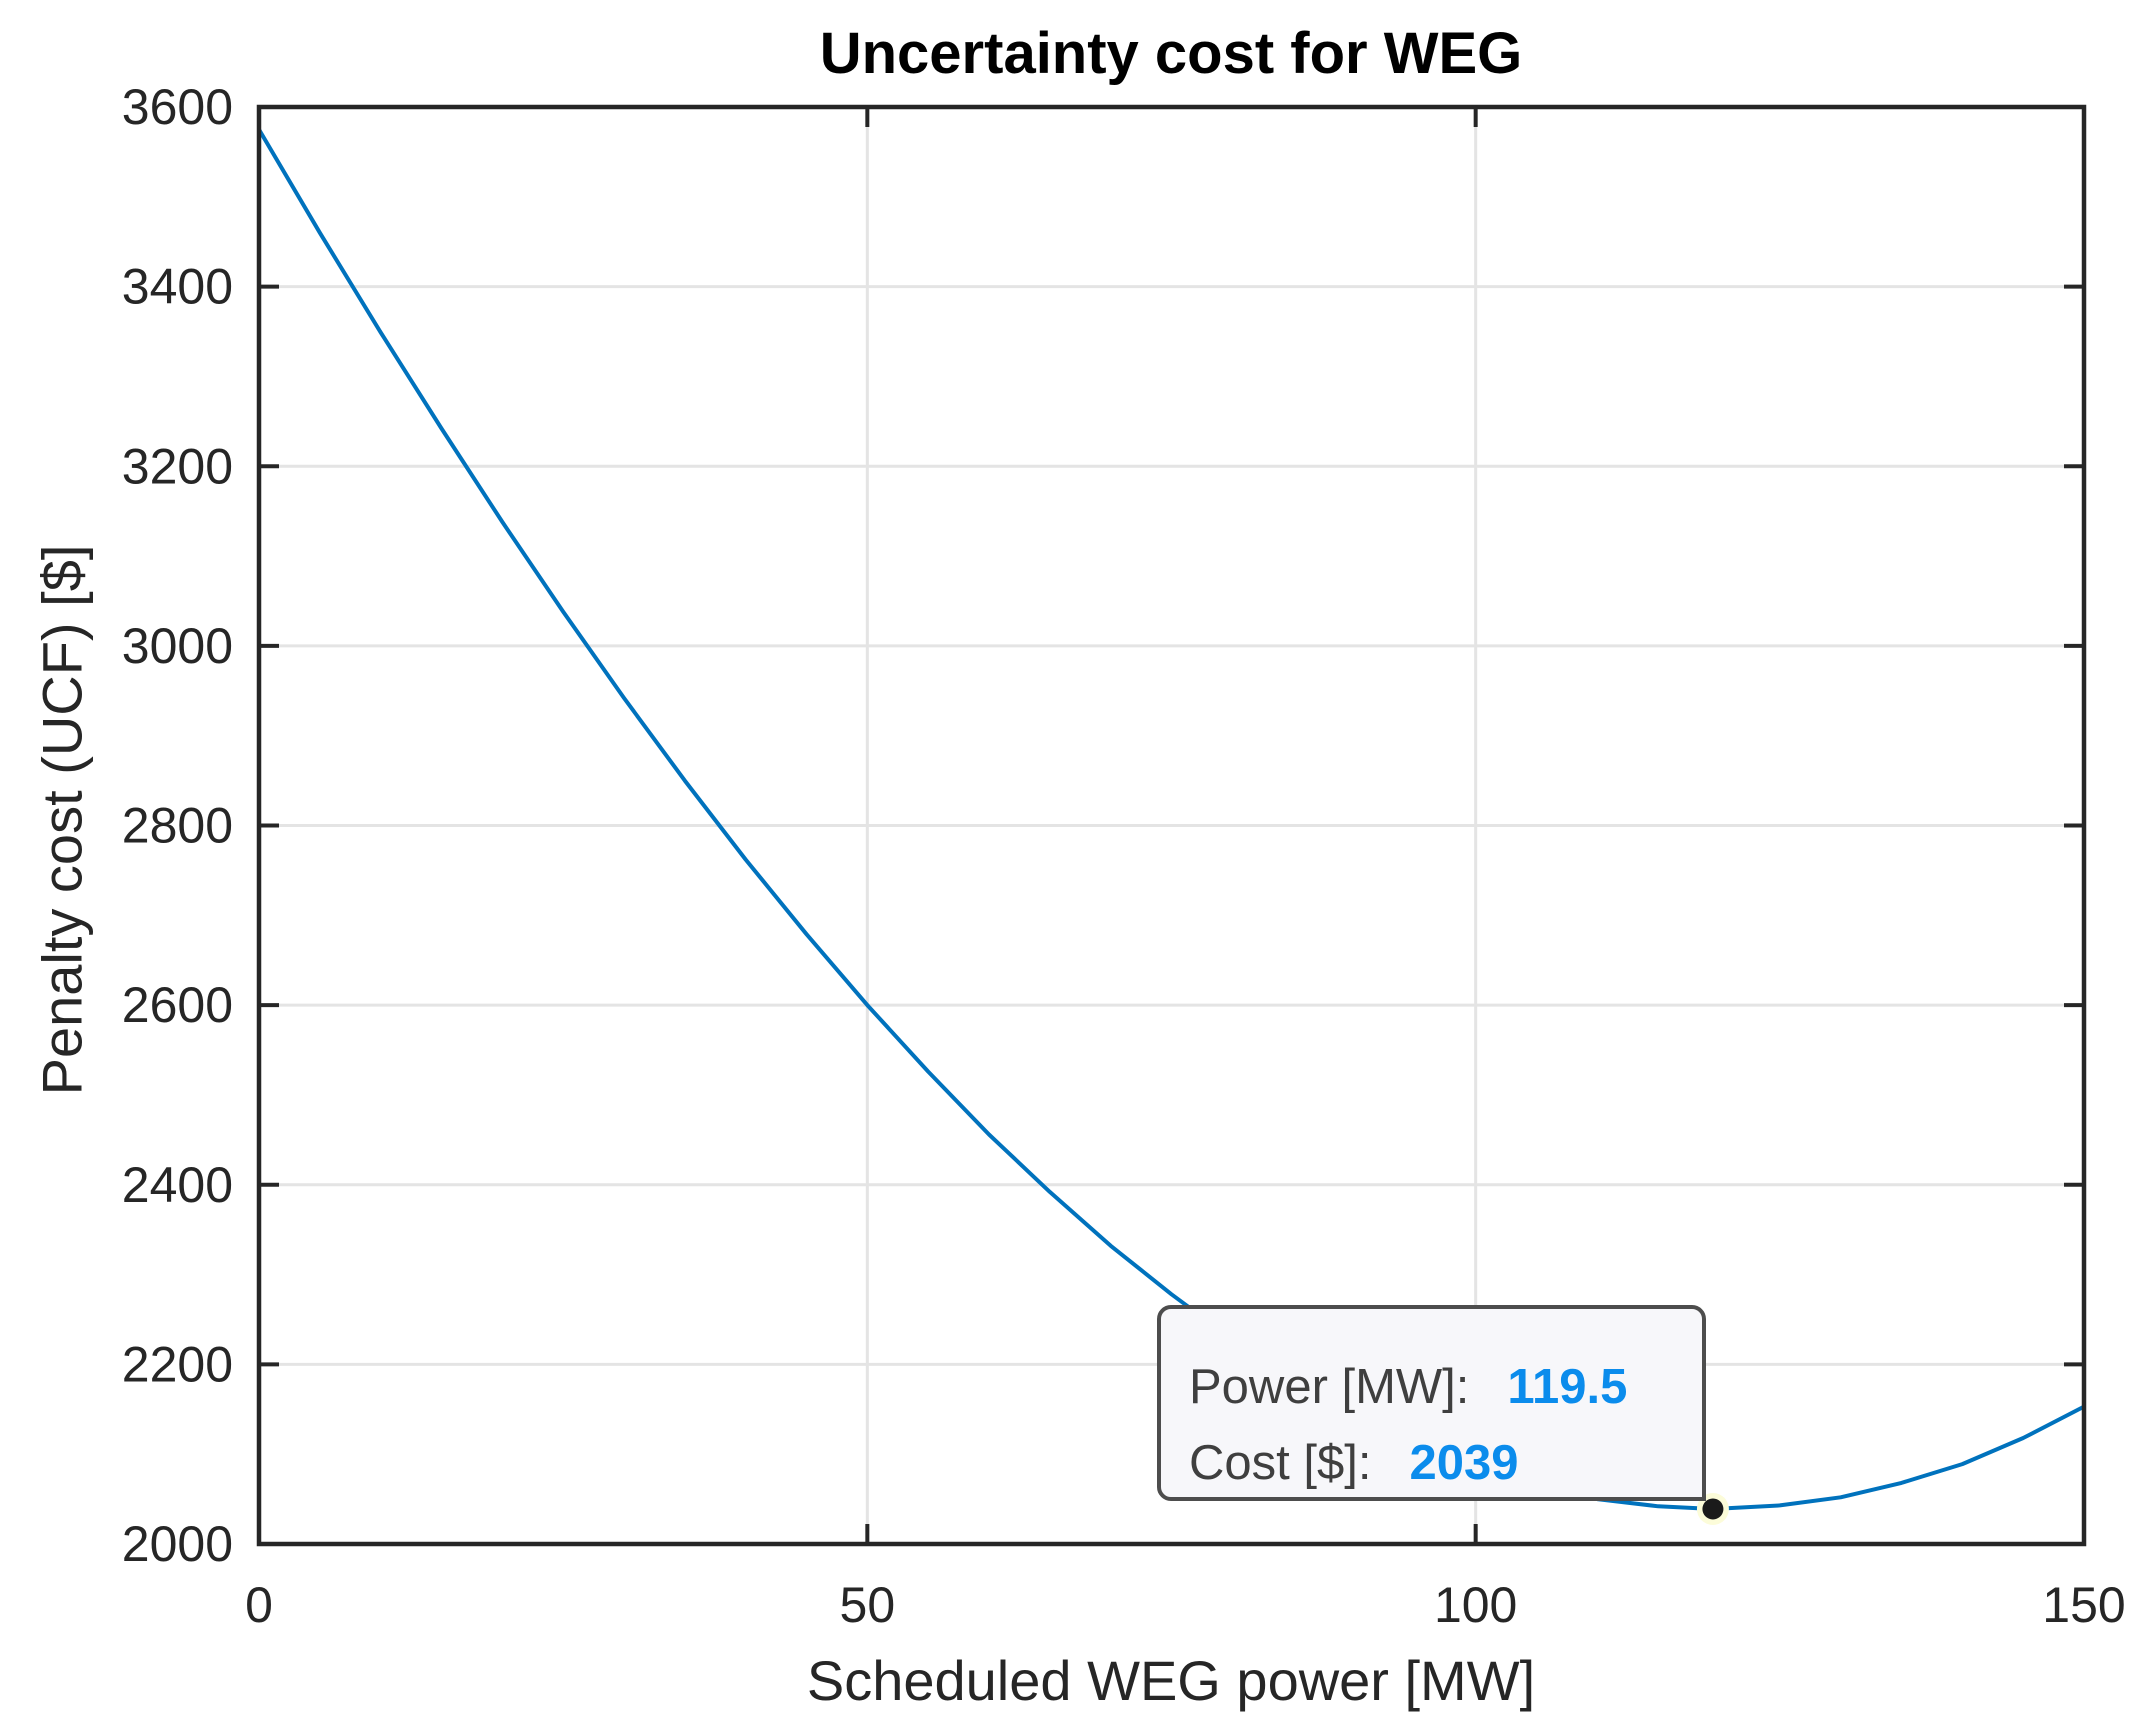  Describe the element at coordinates (177, 826) in the screenshot. I see `y-tick-label: 2800` at that location.